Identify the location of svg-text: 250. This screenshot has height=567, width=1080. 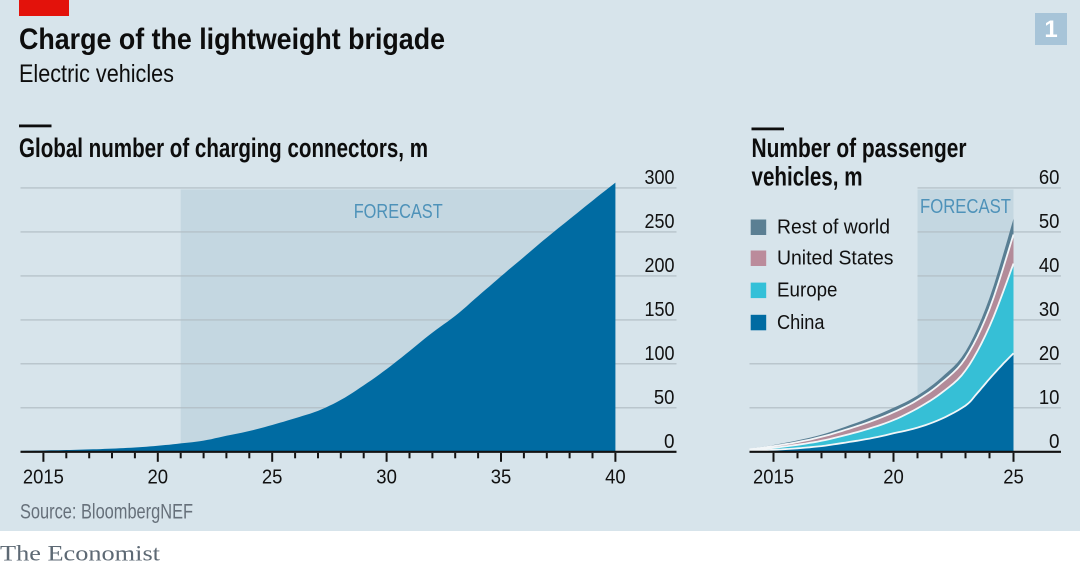
(660, 221).